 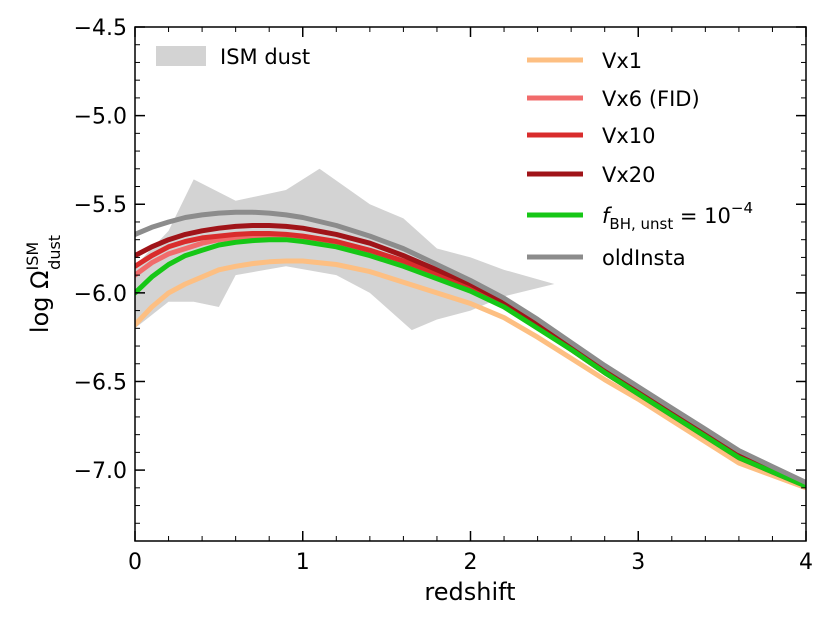 What do you see at coordinates (181, 56) in the screenshot?
I see `legend-swatch-ism-dust` at bounding box center [181, 56].